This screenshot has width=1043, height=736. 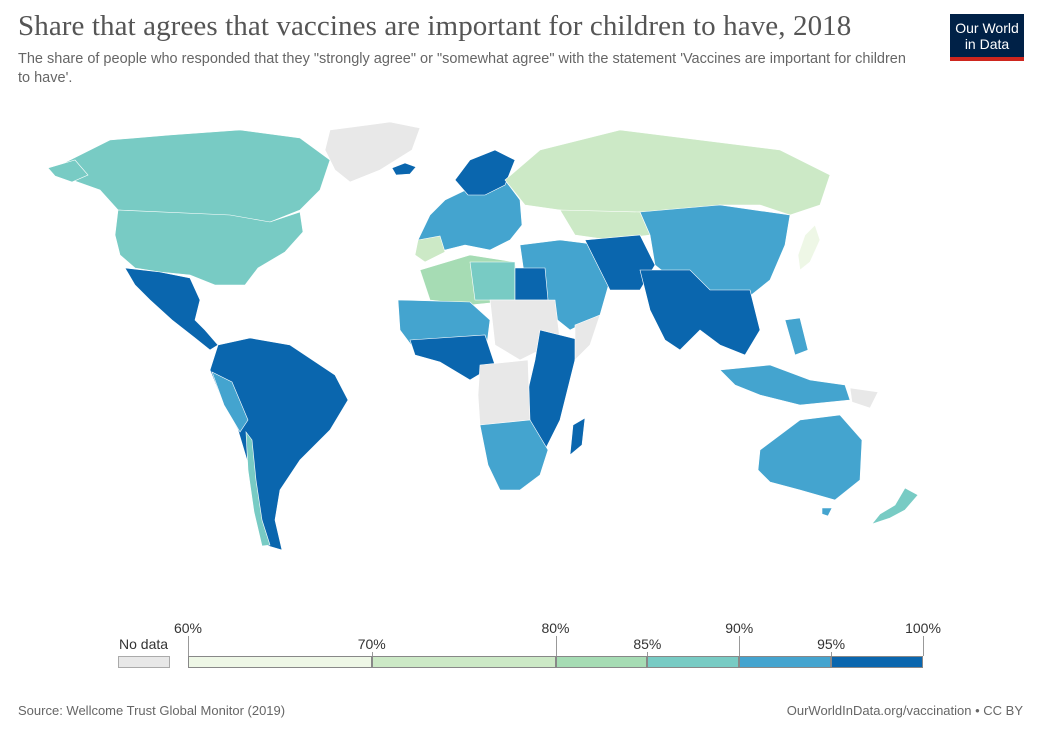 What do you see at coordinates (827, 512) in the screenshot?
I see `region-tasmania` at bounding box center [827, 512].